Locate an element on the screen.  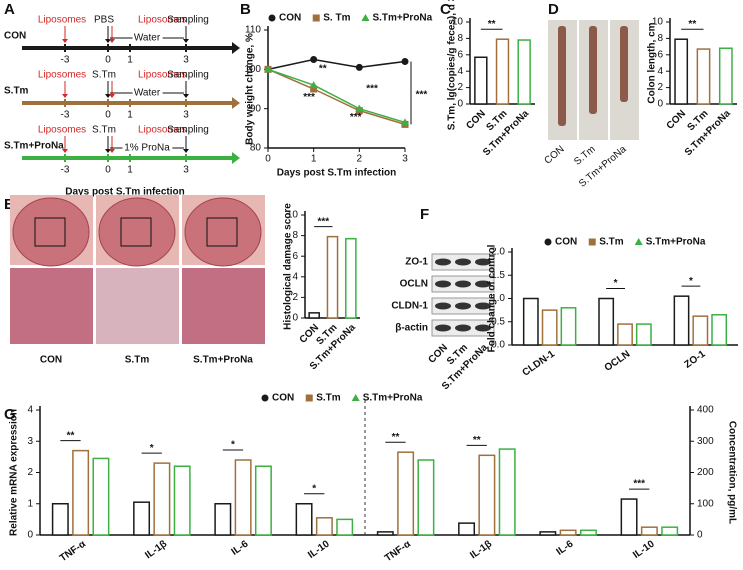
x-tick-label: 1 is located at coordinates (314, 159).